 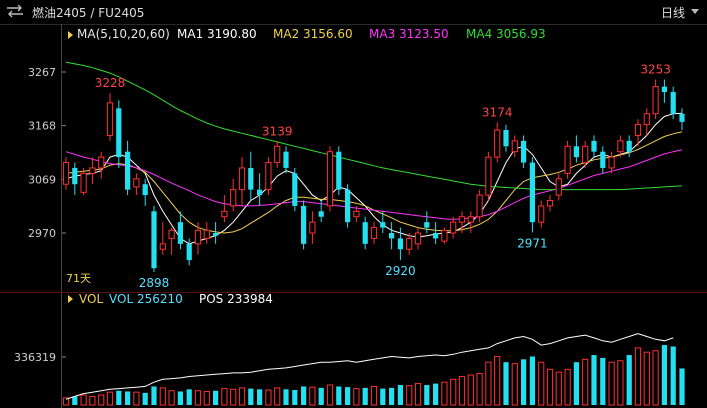 I want to click on period-selector: 日线, so click(x=672, y=13).